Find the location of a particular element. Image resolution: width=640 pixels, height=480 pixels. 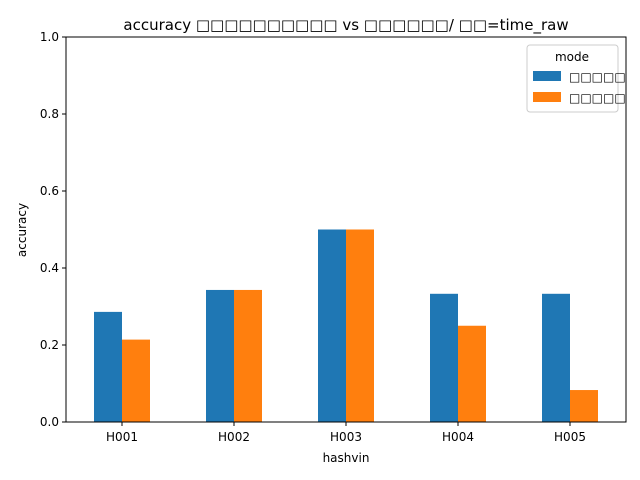

x-tick-label: H002 is located at coordinates (234, 437).